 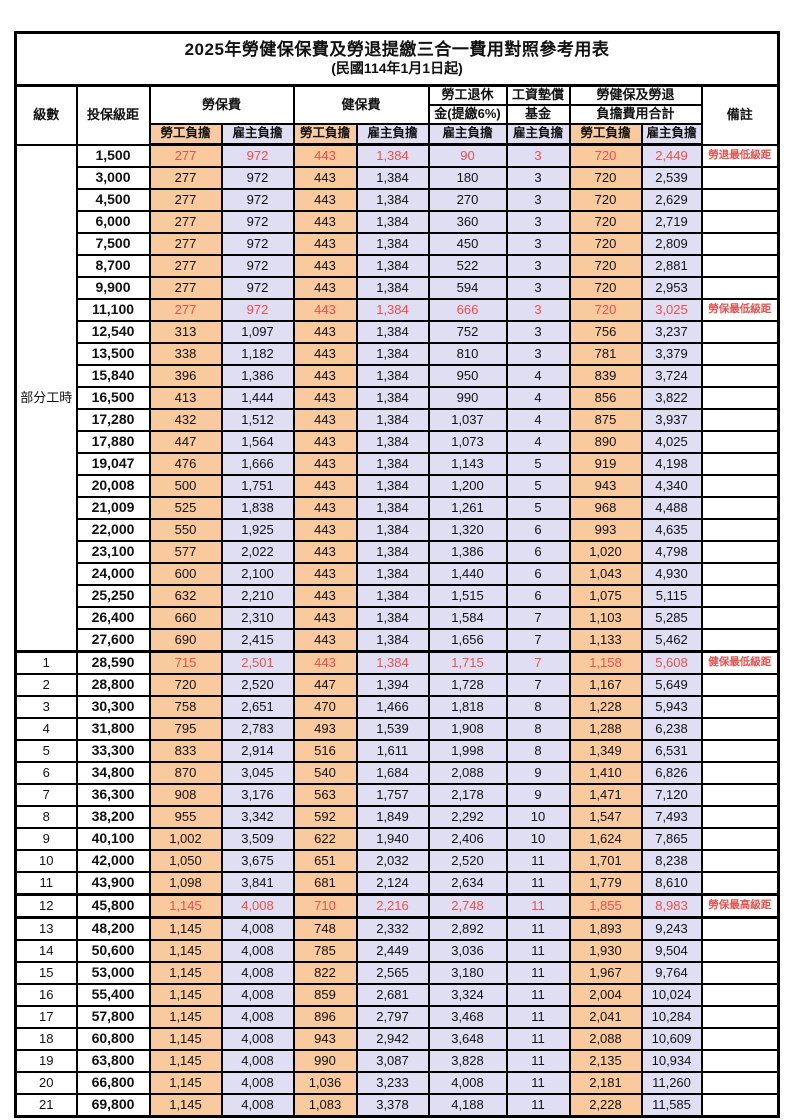 What do you see at coordinates (467, 288) in the screenshot?
I see `cell-pension-employer: 594` at bounding box center [467, 288].